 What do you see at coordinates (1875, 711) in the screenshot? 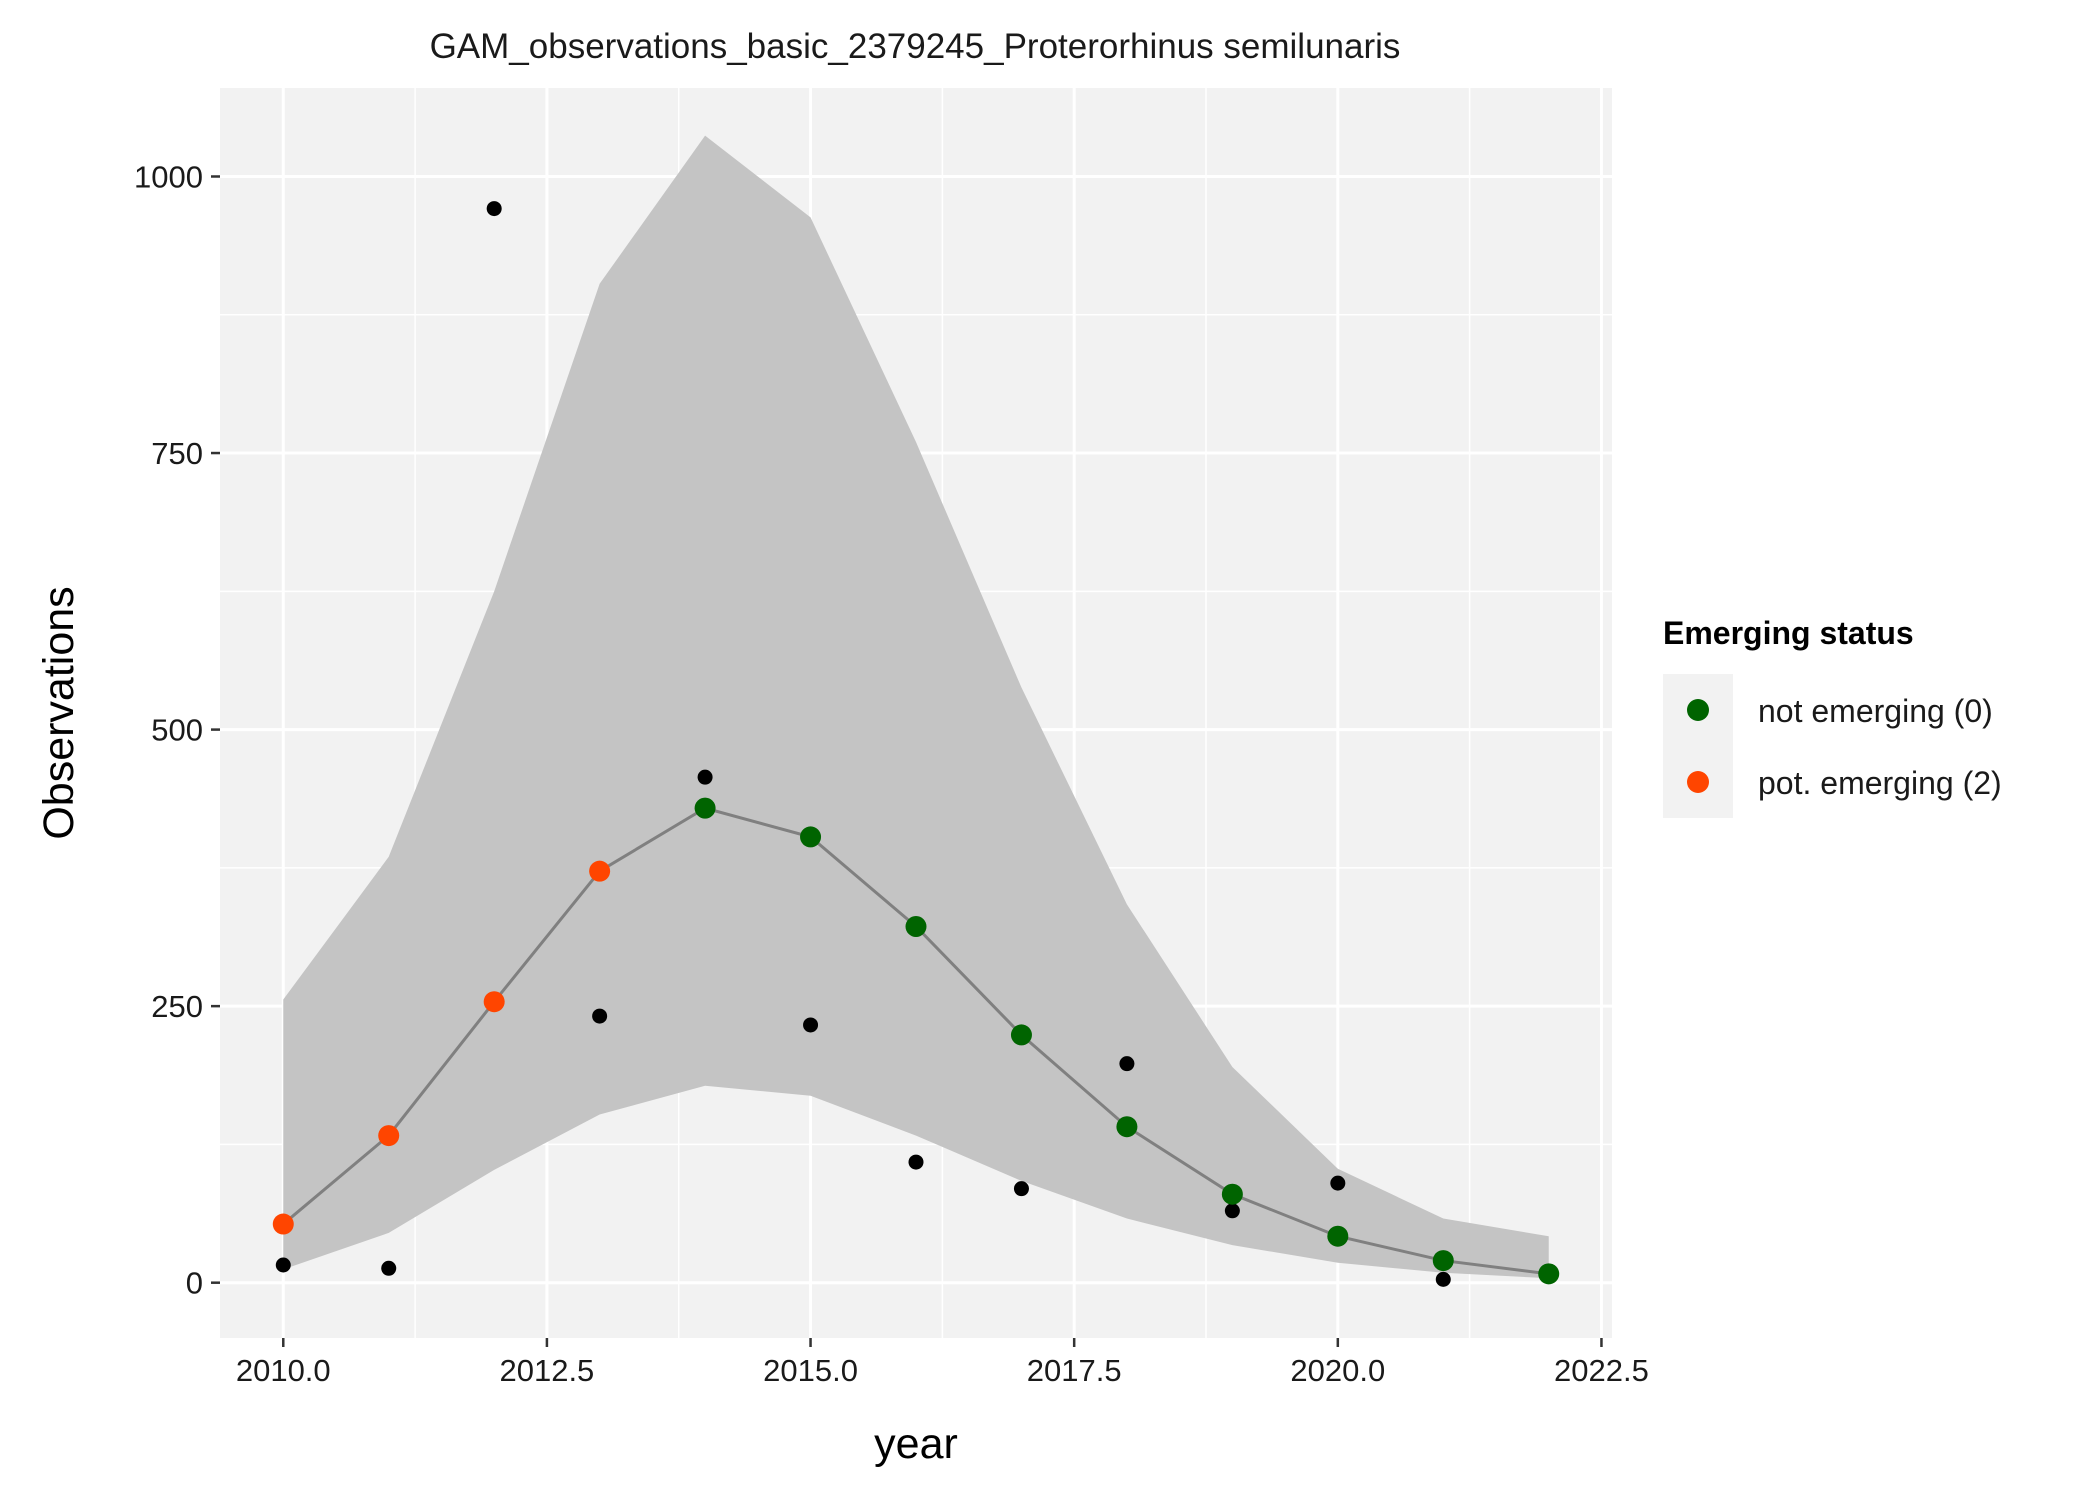
I see `legend-label-not-emerging: not emerging (0)` at bounding box center [1875, 711].